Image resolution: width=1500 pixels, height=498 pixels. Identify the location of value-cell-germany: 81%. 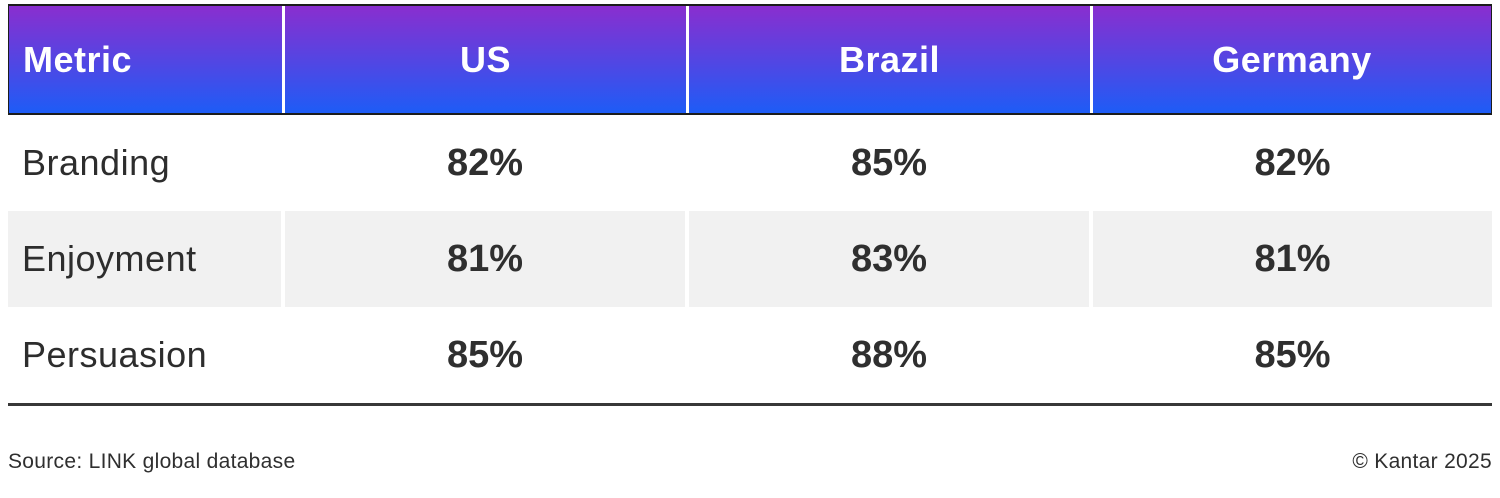
(1290, 259).